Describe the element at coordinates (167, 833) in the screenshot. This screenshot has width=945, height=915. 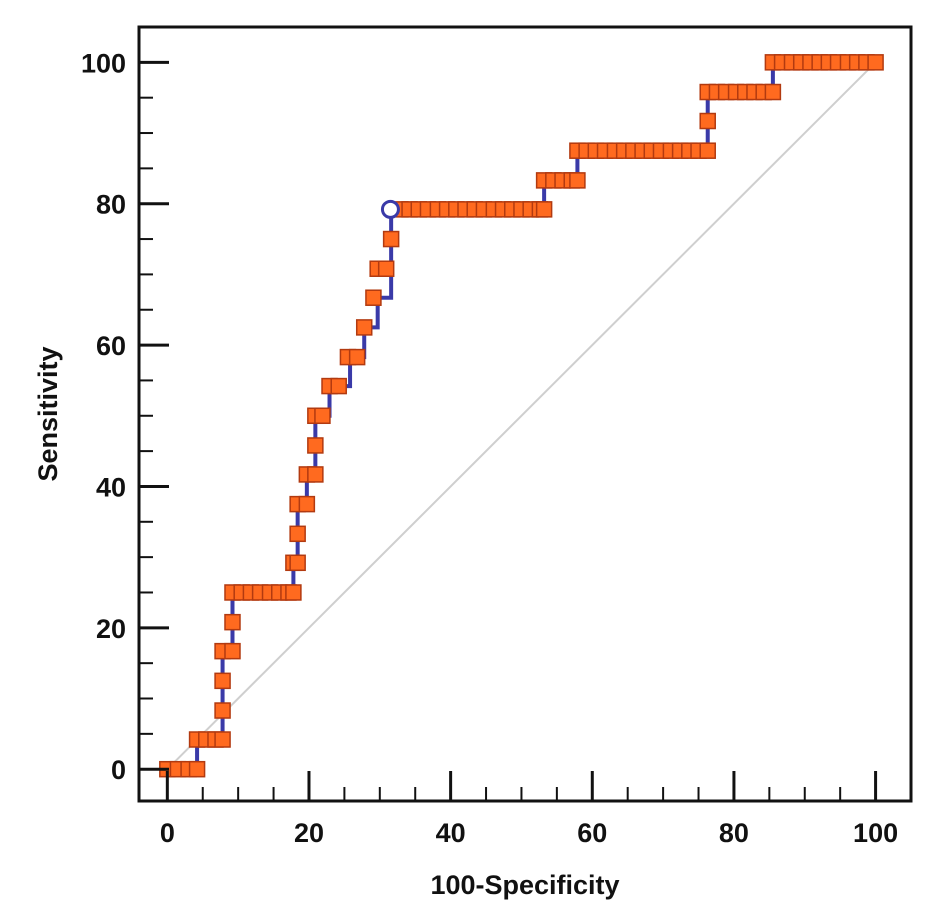
I see `x-tick-label: 0` at that location.